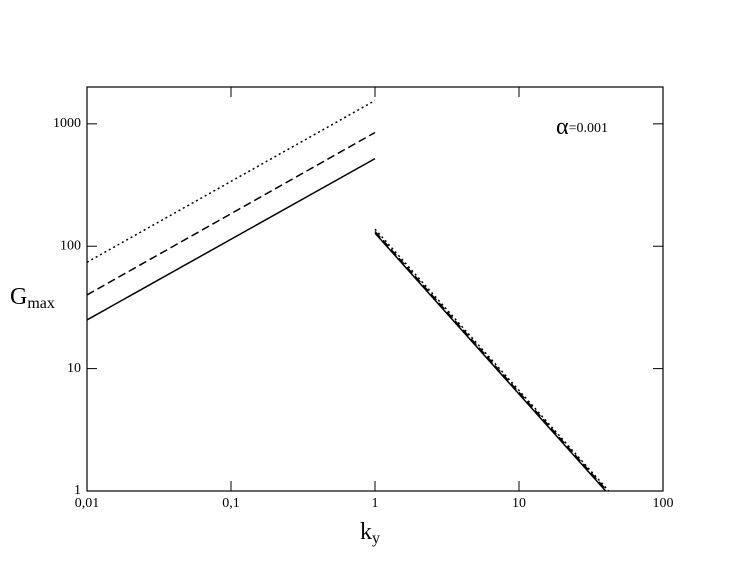  Describe the element at coordinates (588, 128) in the screenshot. I see `annotation-value: =0.001` at that location.